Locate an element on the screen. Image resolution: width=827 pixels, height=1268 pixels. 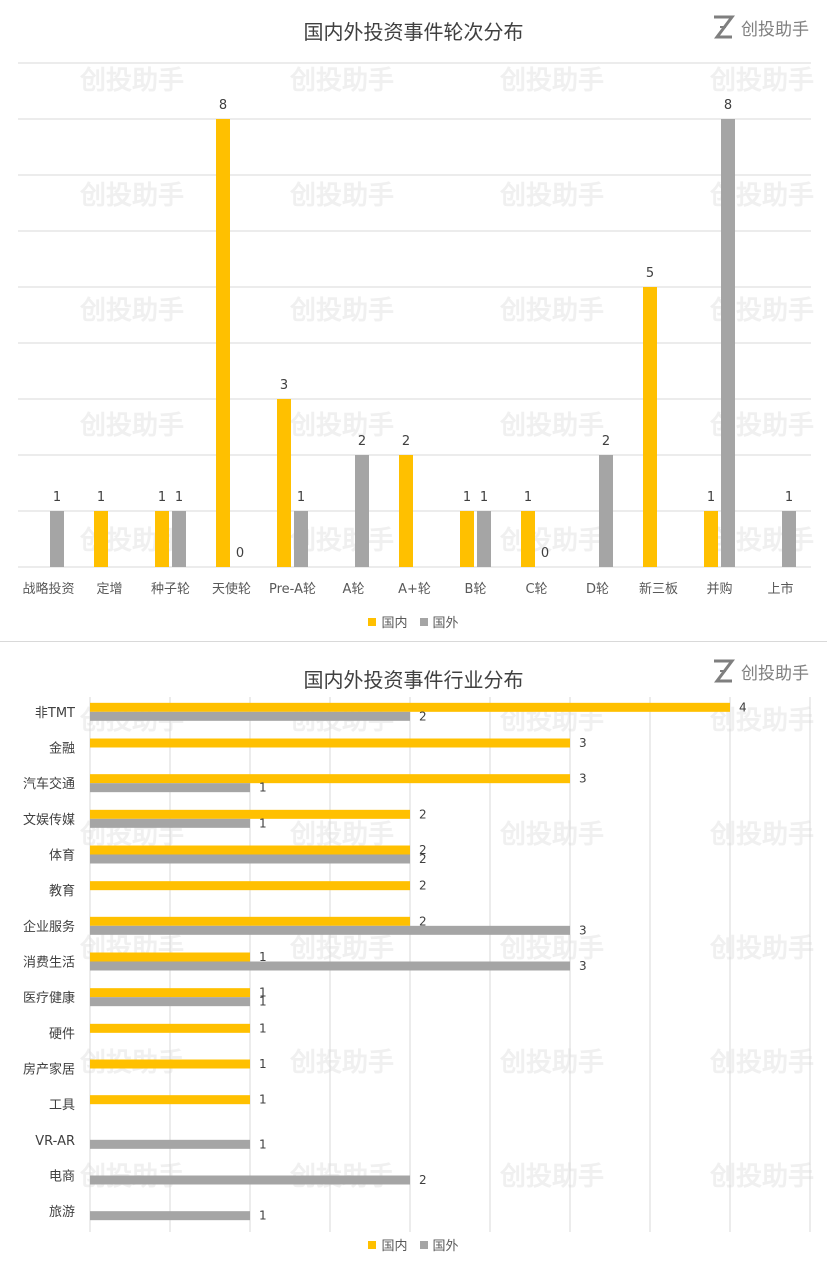
x-tick-label: 新三板 is located at coordinates (658, 589).